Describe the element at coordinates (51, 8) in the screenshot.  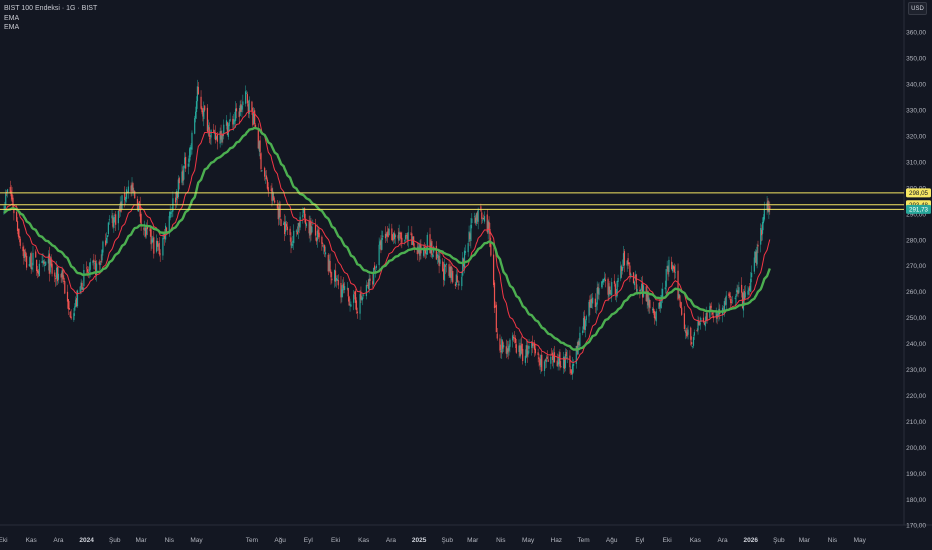
I see `symbol-title: BIST 100 Endeksi · 1G · BIST` at that location.